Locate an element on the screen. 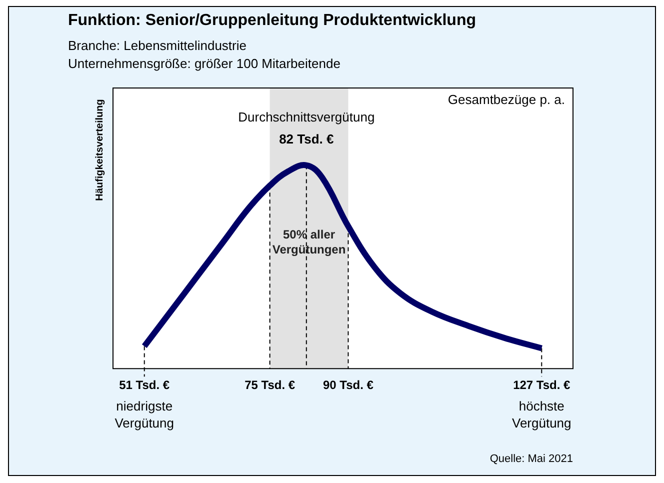  chart-title: Funktion: Senior/Gruppenleitung Produktentwicklung is located at coordinates (272, 21).